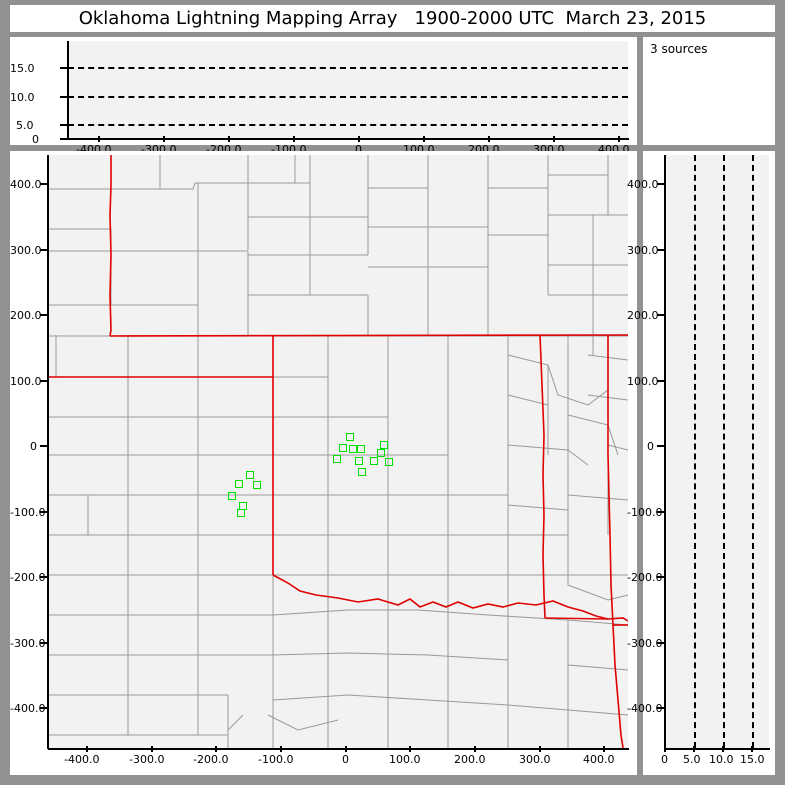  I want to click on map-x-tick-m200, so click(216, 749).